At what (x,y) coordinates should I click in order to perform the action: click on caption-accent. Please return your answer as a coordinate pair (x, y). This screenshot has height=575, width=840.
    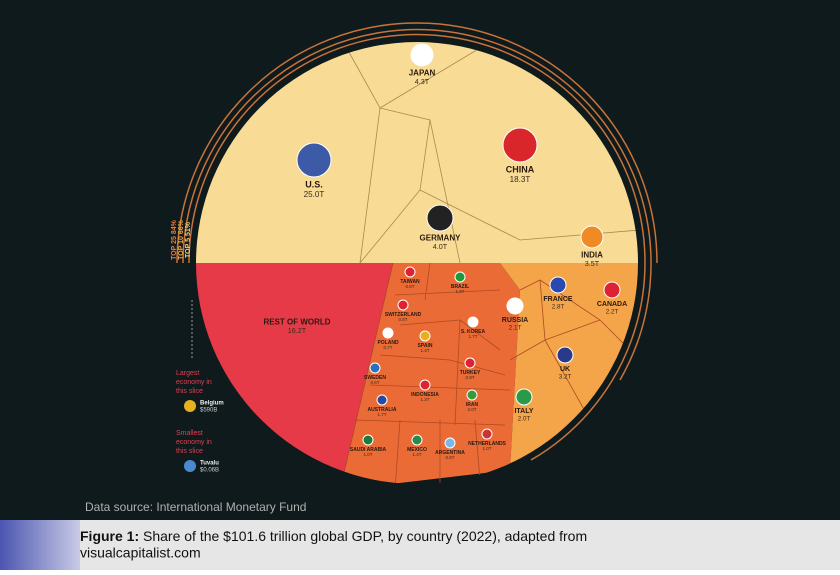
    Looking at the image, I should click on (40, 545).